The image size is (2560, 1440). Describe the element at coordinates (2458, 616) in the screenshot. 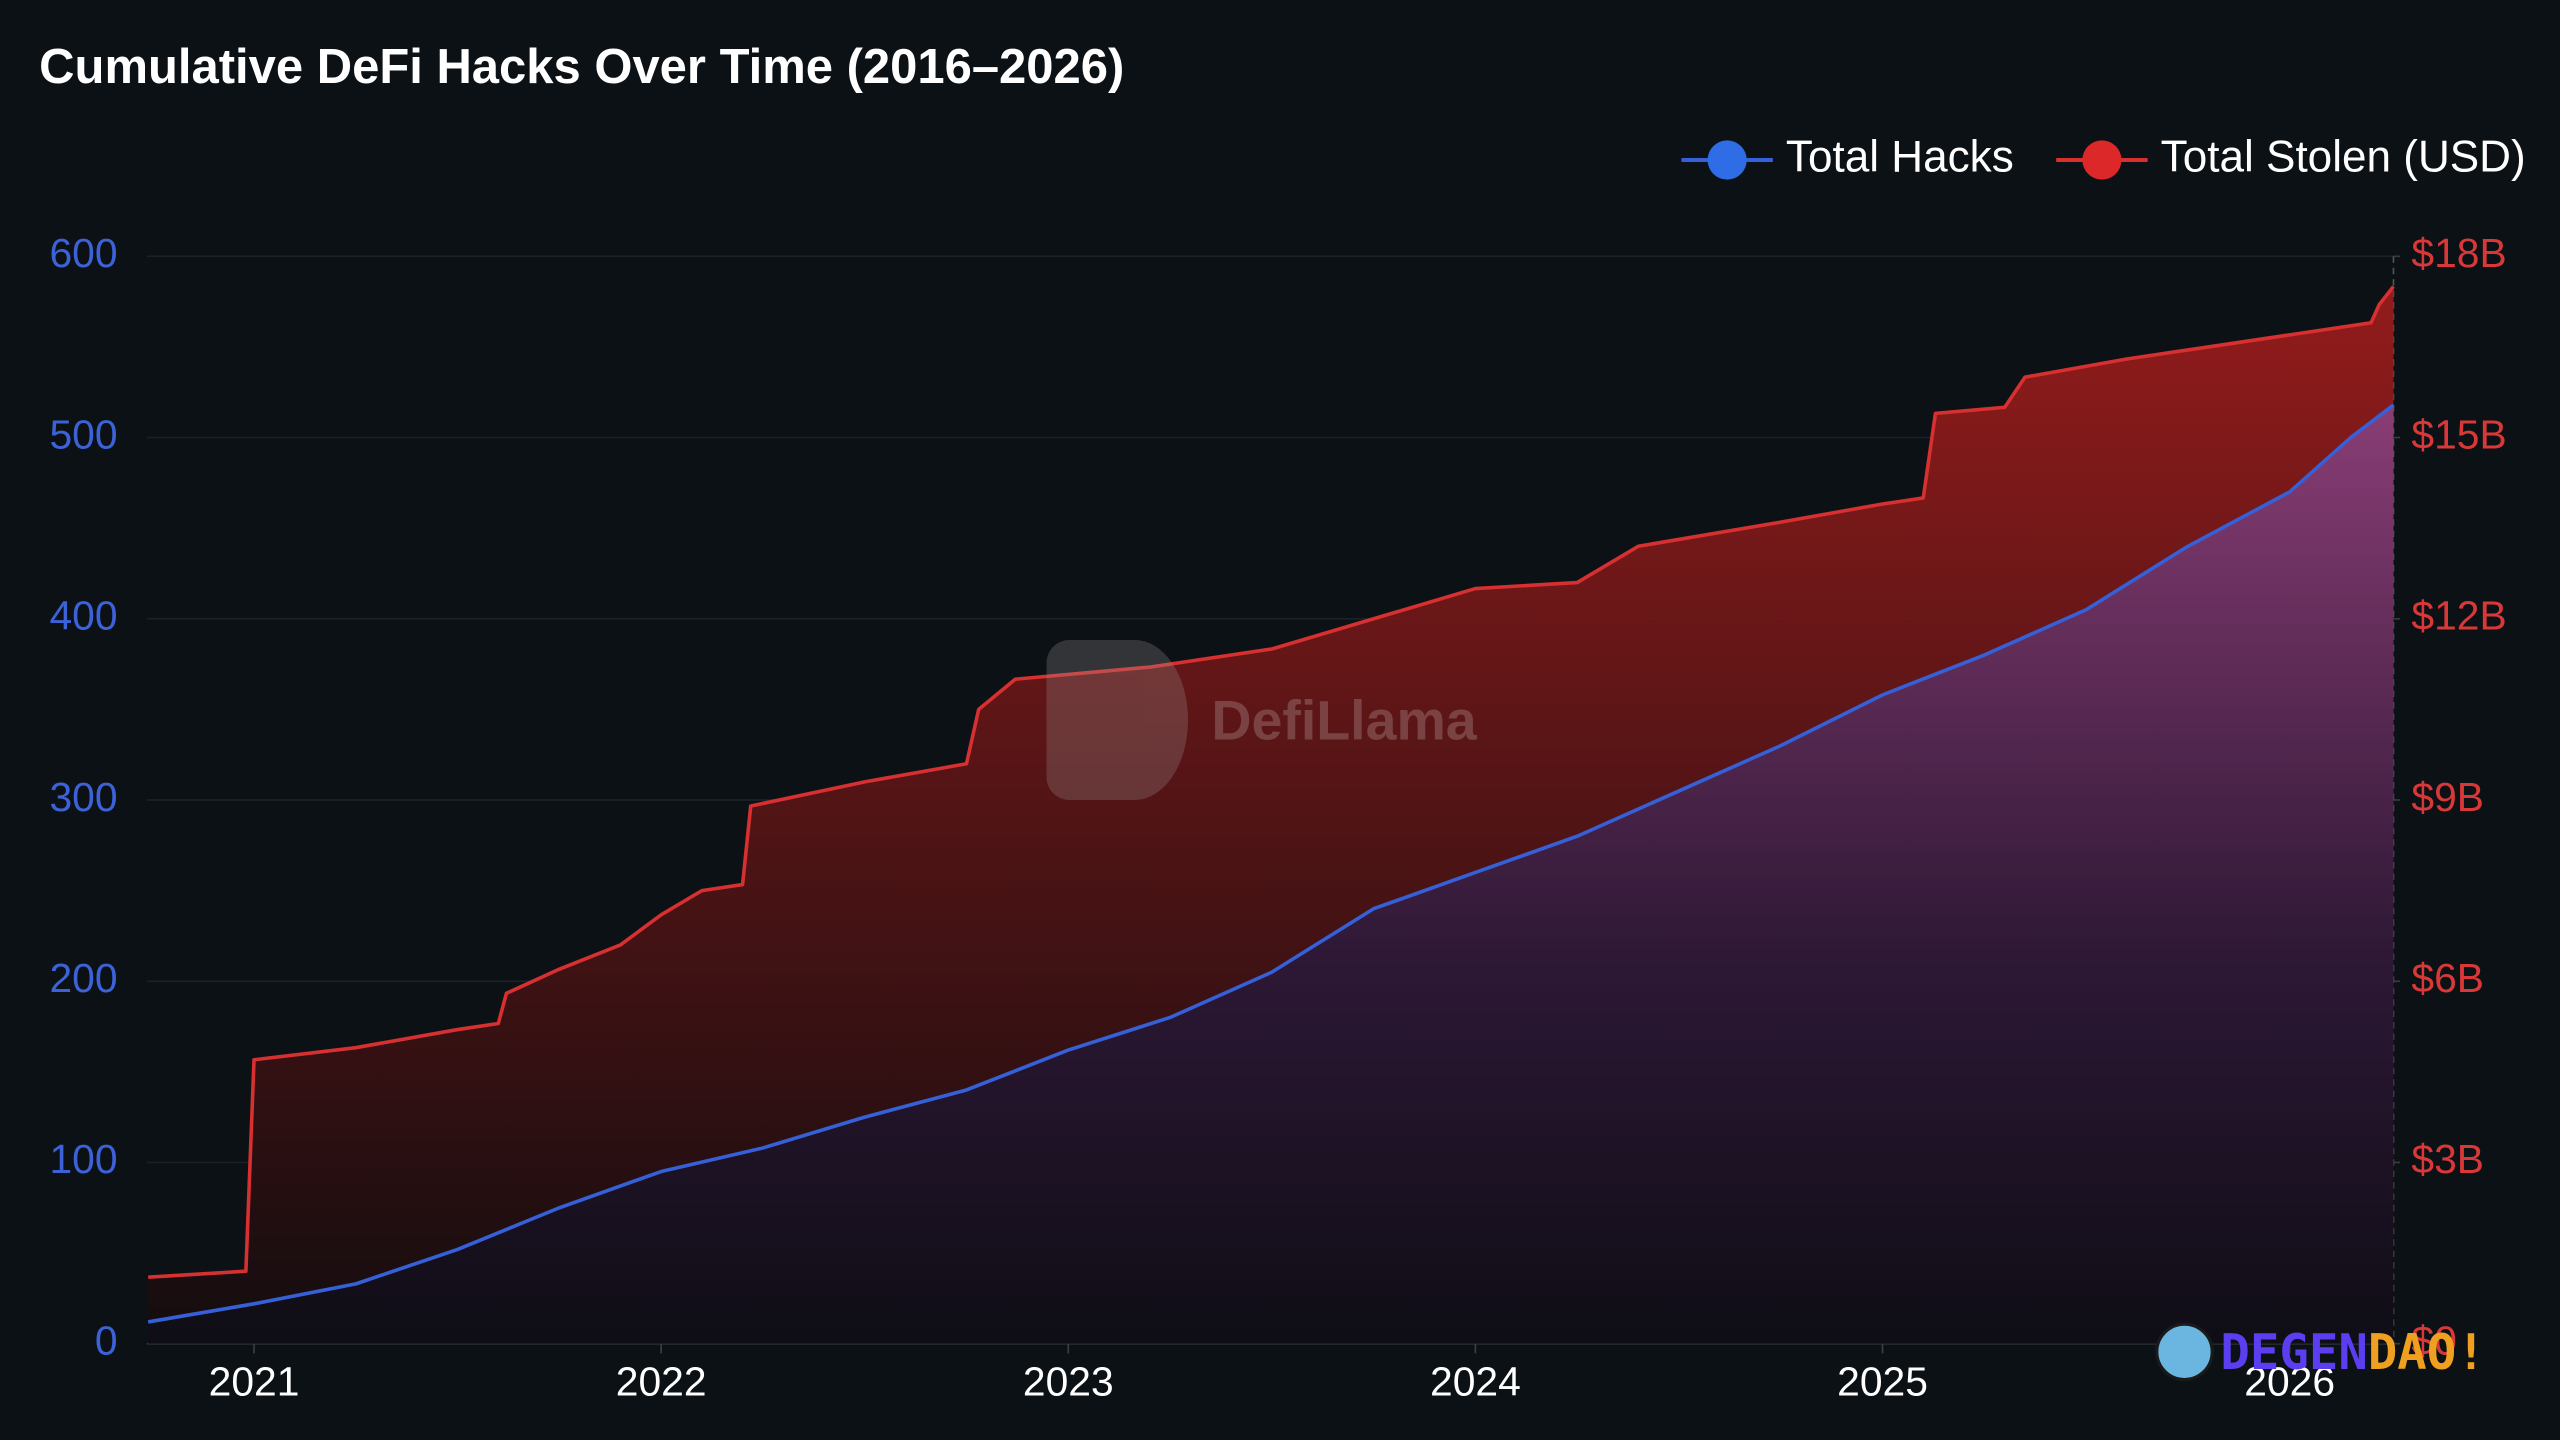

I see `y2-tick-label: $12B` at that location.